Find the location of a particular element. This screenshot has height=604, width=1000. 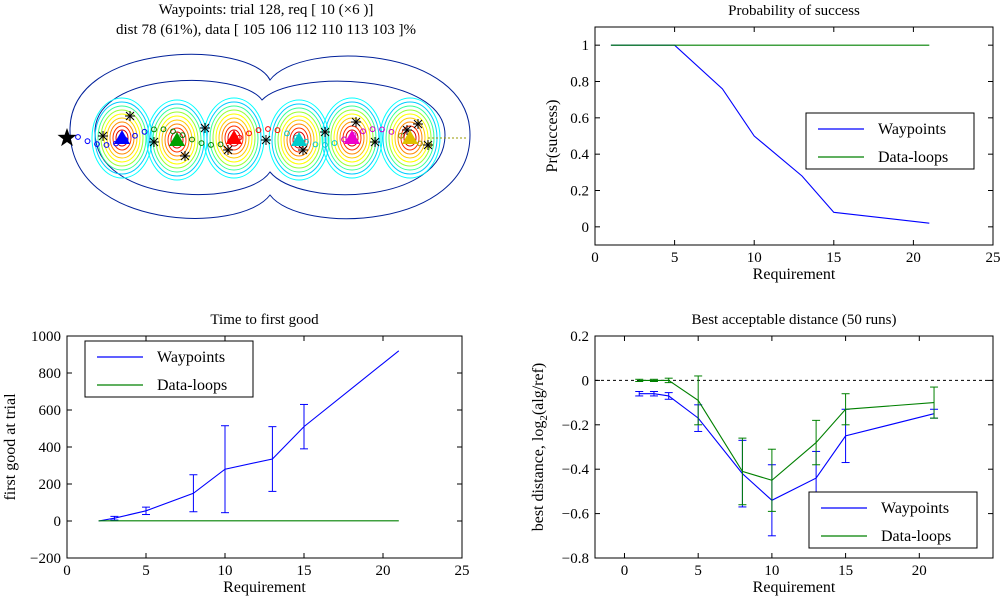

prob-xtick-label-1: 5 is located at coordinates (675, 258).